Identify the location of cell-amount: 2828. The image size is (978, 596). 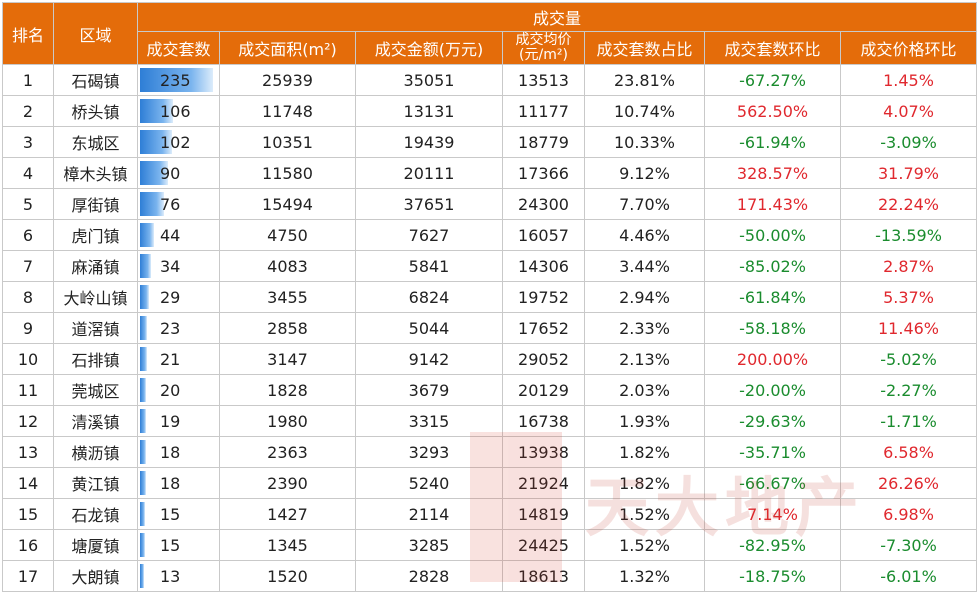
(429, 576).